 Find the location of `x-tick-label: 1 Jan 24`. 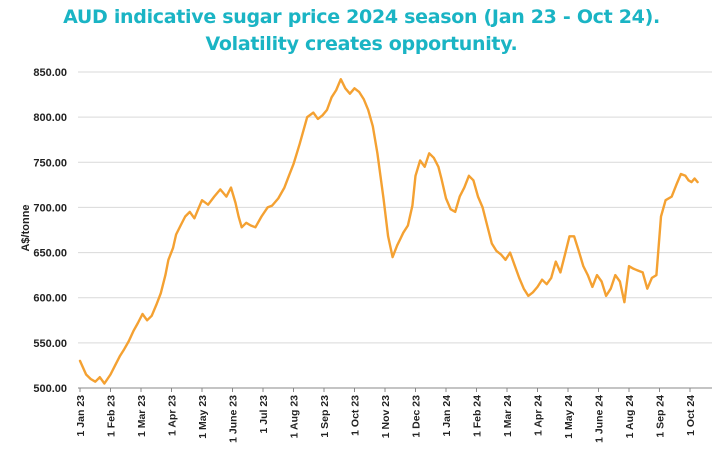

x-tick-label: 1 Jan 24 is located at coordinates (447, 416).